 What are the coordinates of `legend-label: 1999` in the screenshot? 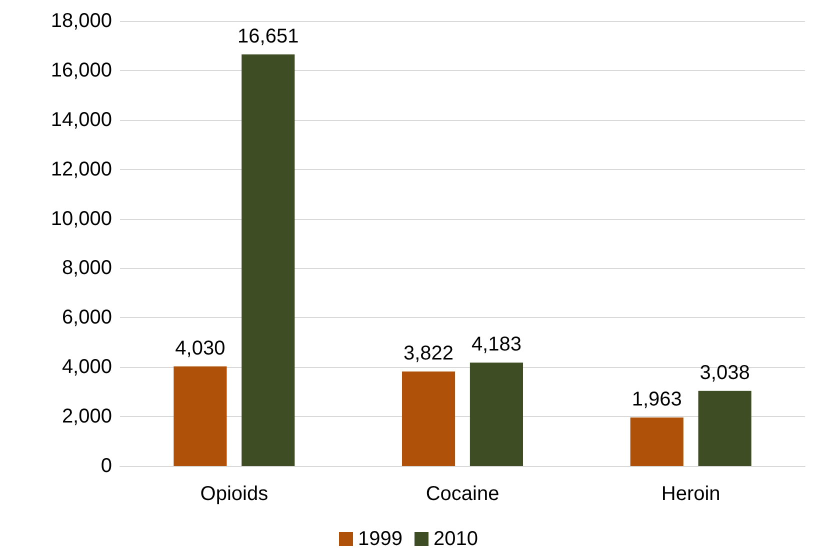 It's located at (380, 539).